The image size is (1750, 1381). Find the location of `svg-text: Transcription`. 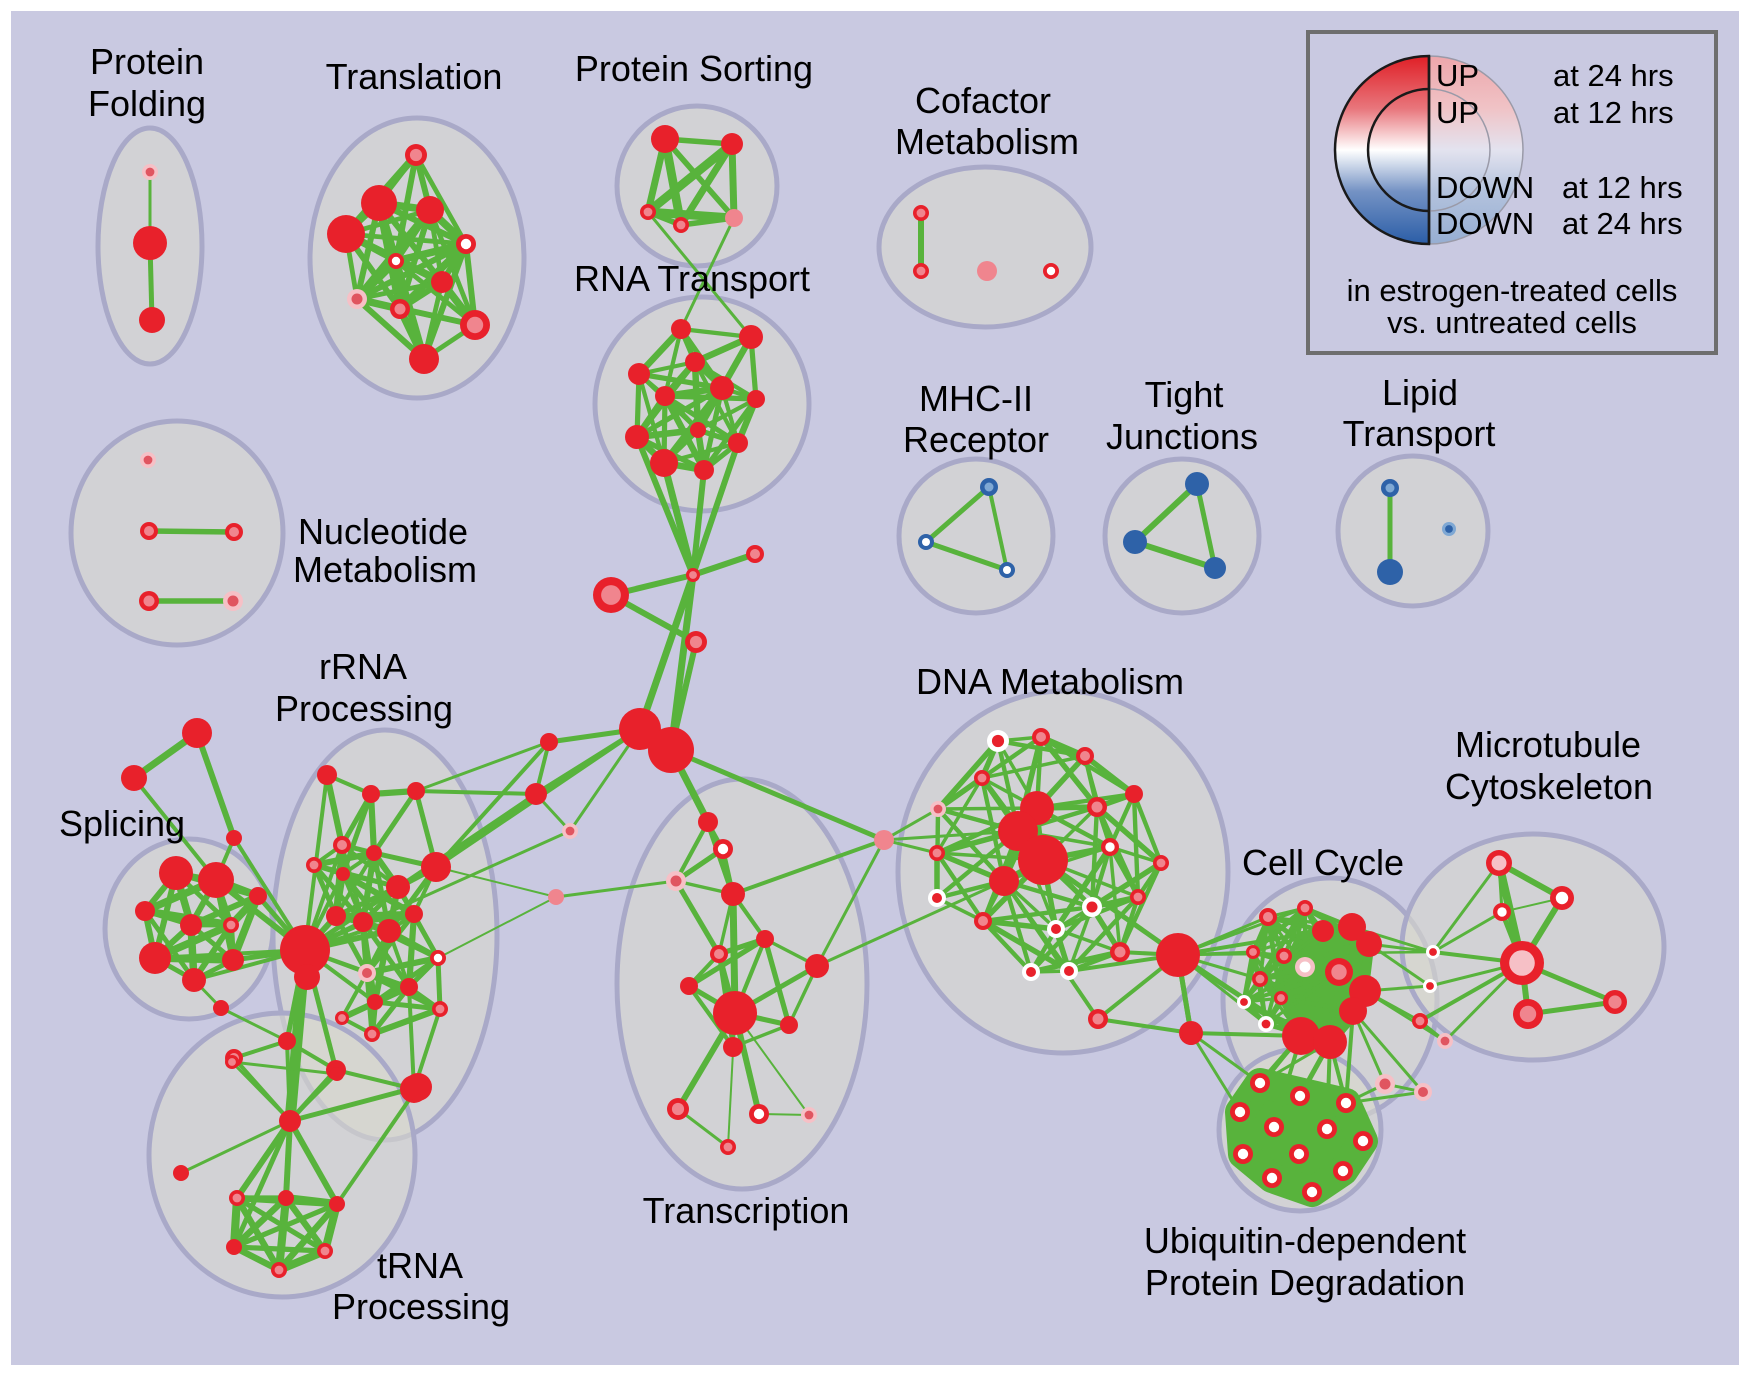

svg-text: Transcription is located at coordinates (746, 1210).